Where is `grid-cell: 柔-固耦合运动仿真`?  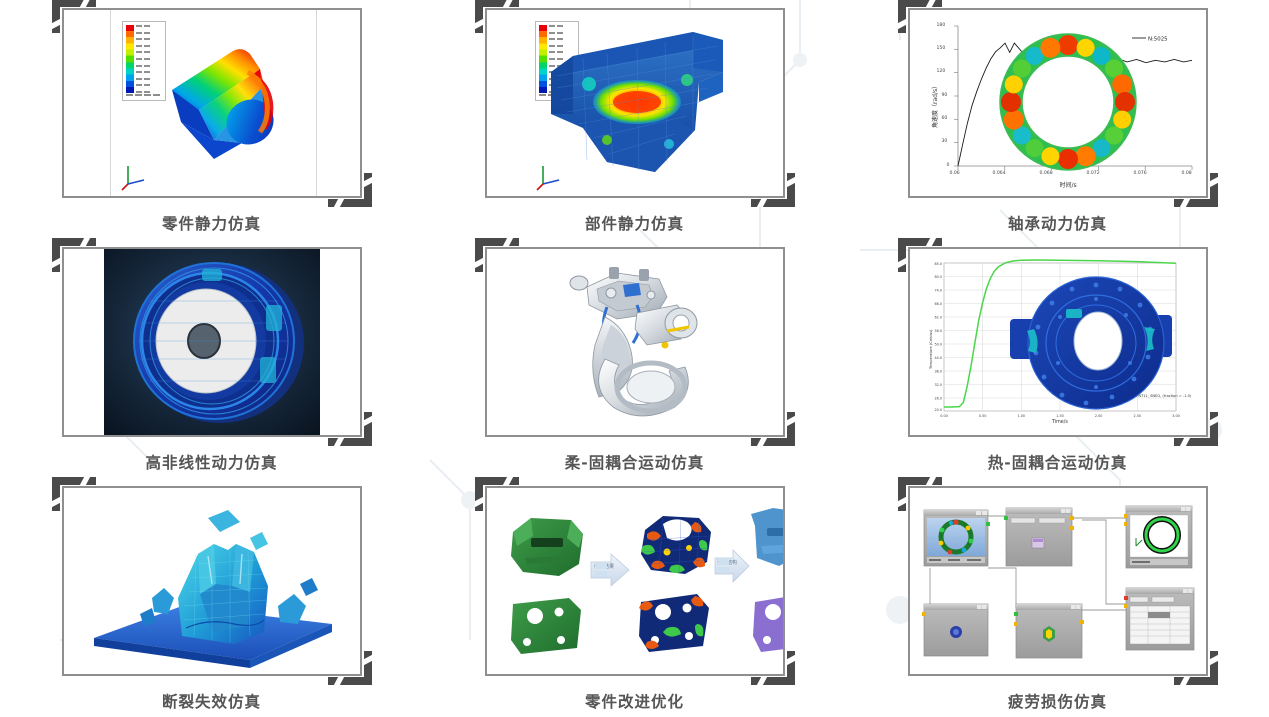 grid-cell: 柔-固耦合运动仿真 is located at coordinates (634, 358).